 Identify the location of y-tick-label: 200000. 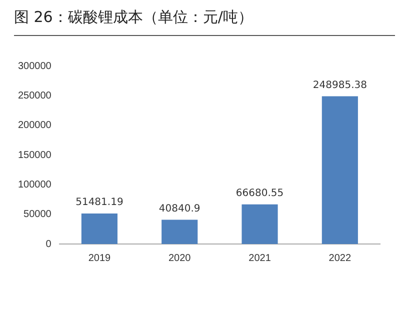
(35, 126).